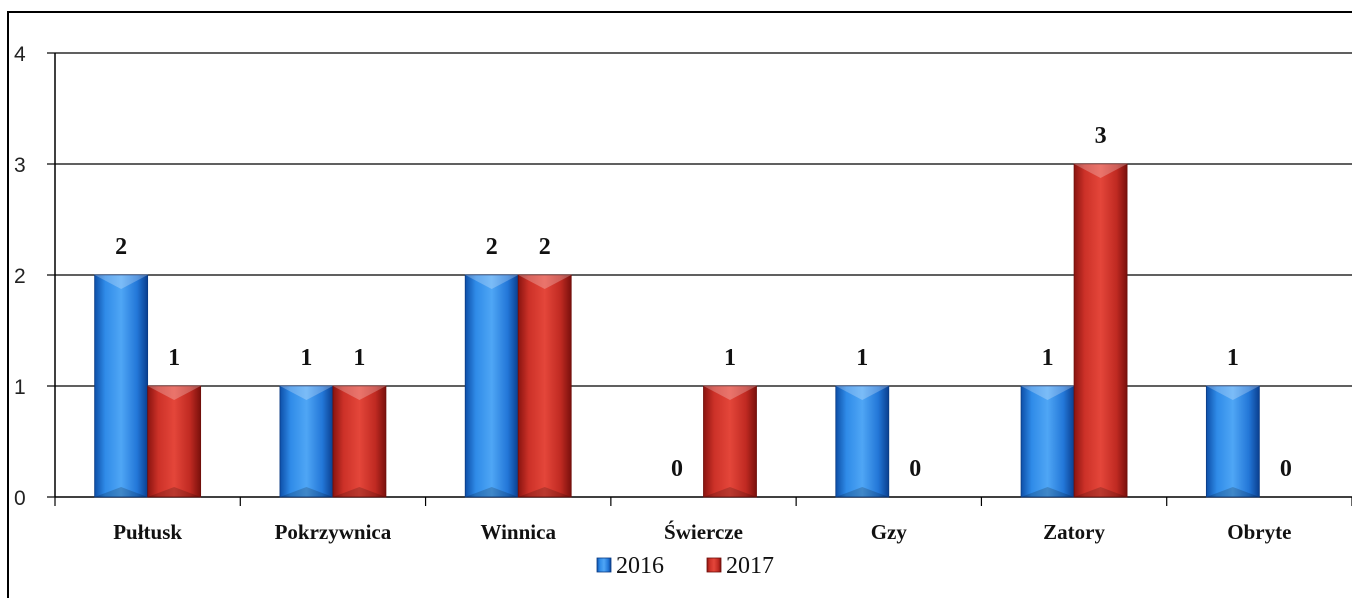 The height and width of the screenshot is (598, 1352). I want to click on legend-swatch-2017, so click(714, 565).